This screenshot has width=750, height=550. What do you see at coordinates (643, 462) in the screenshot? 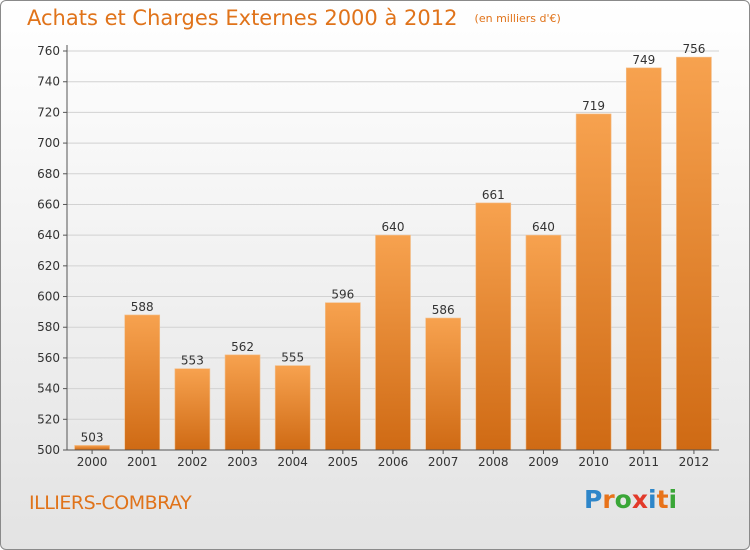
I see `x-tick-label: 2011` at bounding box center [643, 462].